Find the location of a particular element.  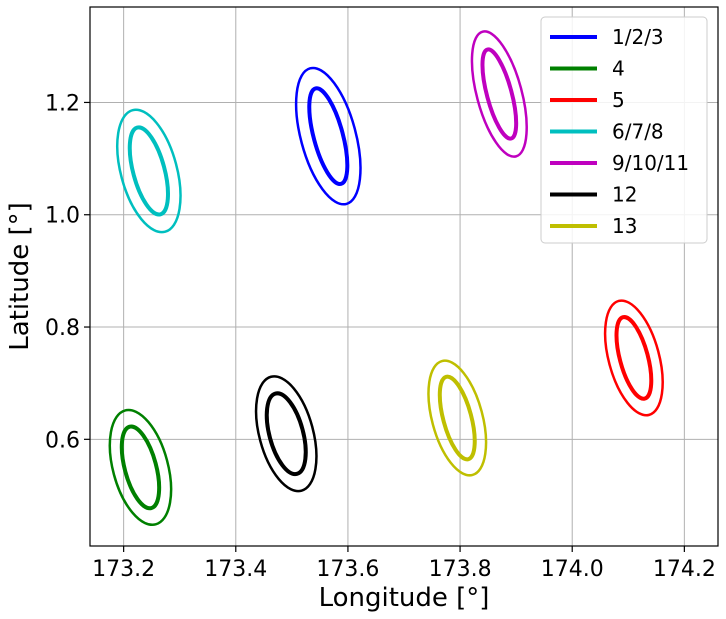

legend: 1/2/3 4 5 6/7/8 9/10/11 12 13 is located at coordinates (624, 130).